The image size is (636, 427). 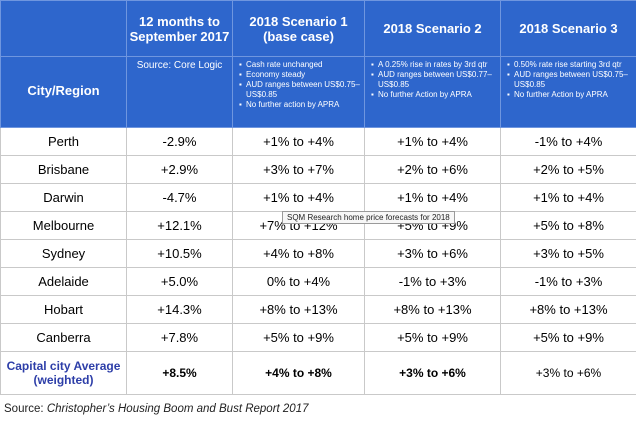 What do you see at coordinates (568, 373) in the screenshot?
I see `average-scenario-3-cell: +3% to +6%` at bounding box center [568, 373].